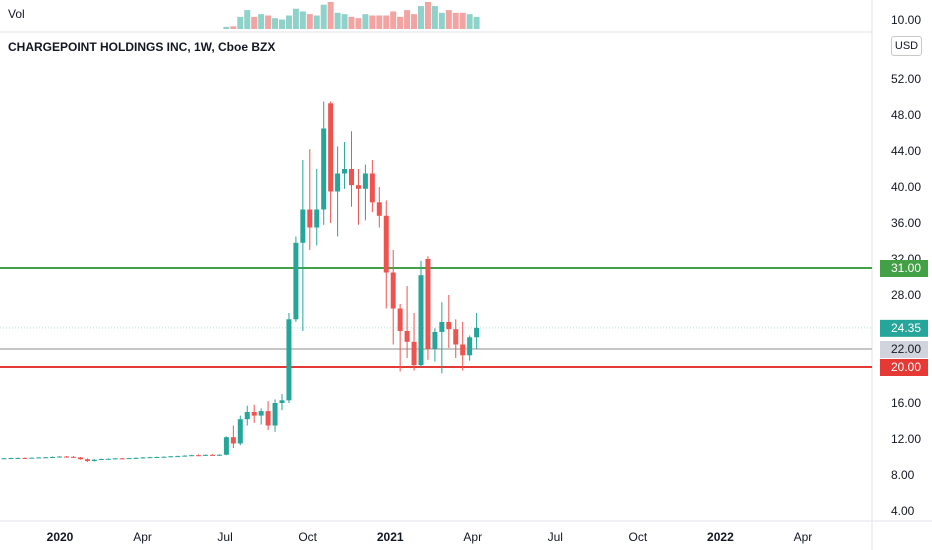 The height and width of the screenshot is (550, 932). What do you see at coordinates (390, 537) in the screenshot?
I see `time-tick-label: 2021` at bounding box center [390, 537].